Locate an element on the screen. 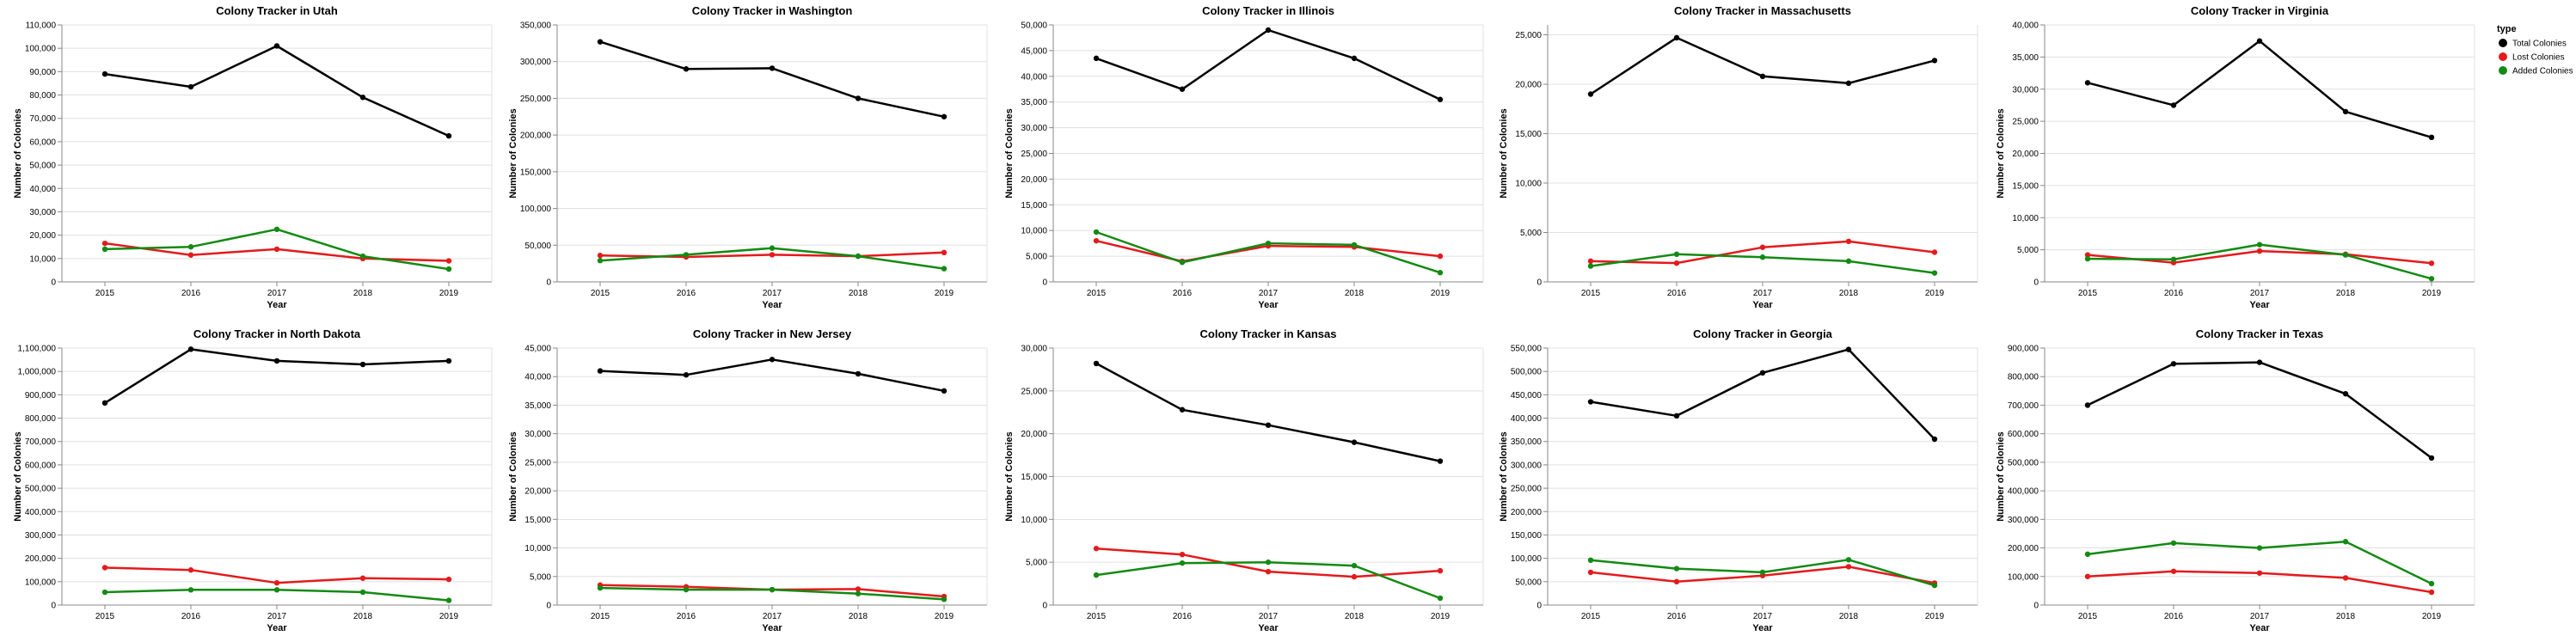 Image resolution: width=2576 pixels, height=642 pixels. panel-title: Colony Tracker in Massachusetts is located at coordinates (1762, 10).